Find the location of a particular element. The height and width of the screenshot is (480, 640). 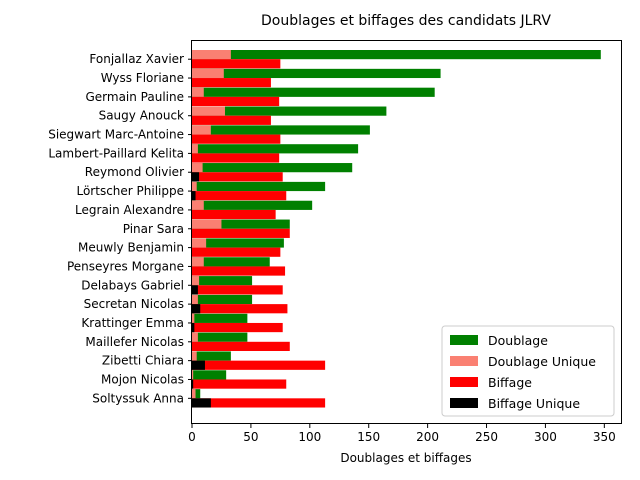

y-tick-label: Delabays Gabriel is located at coordinates (132, 285).